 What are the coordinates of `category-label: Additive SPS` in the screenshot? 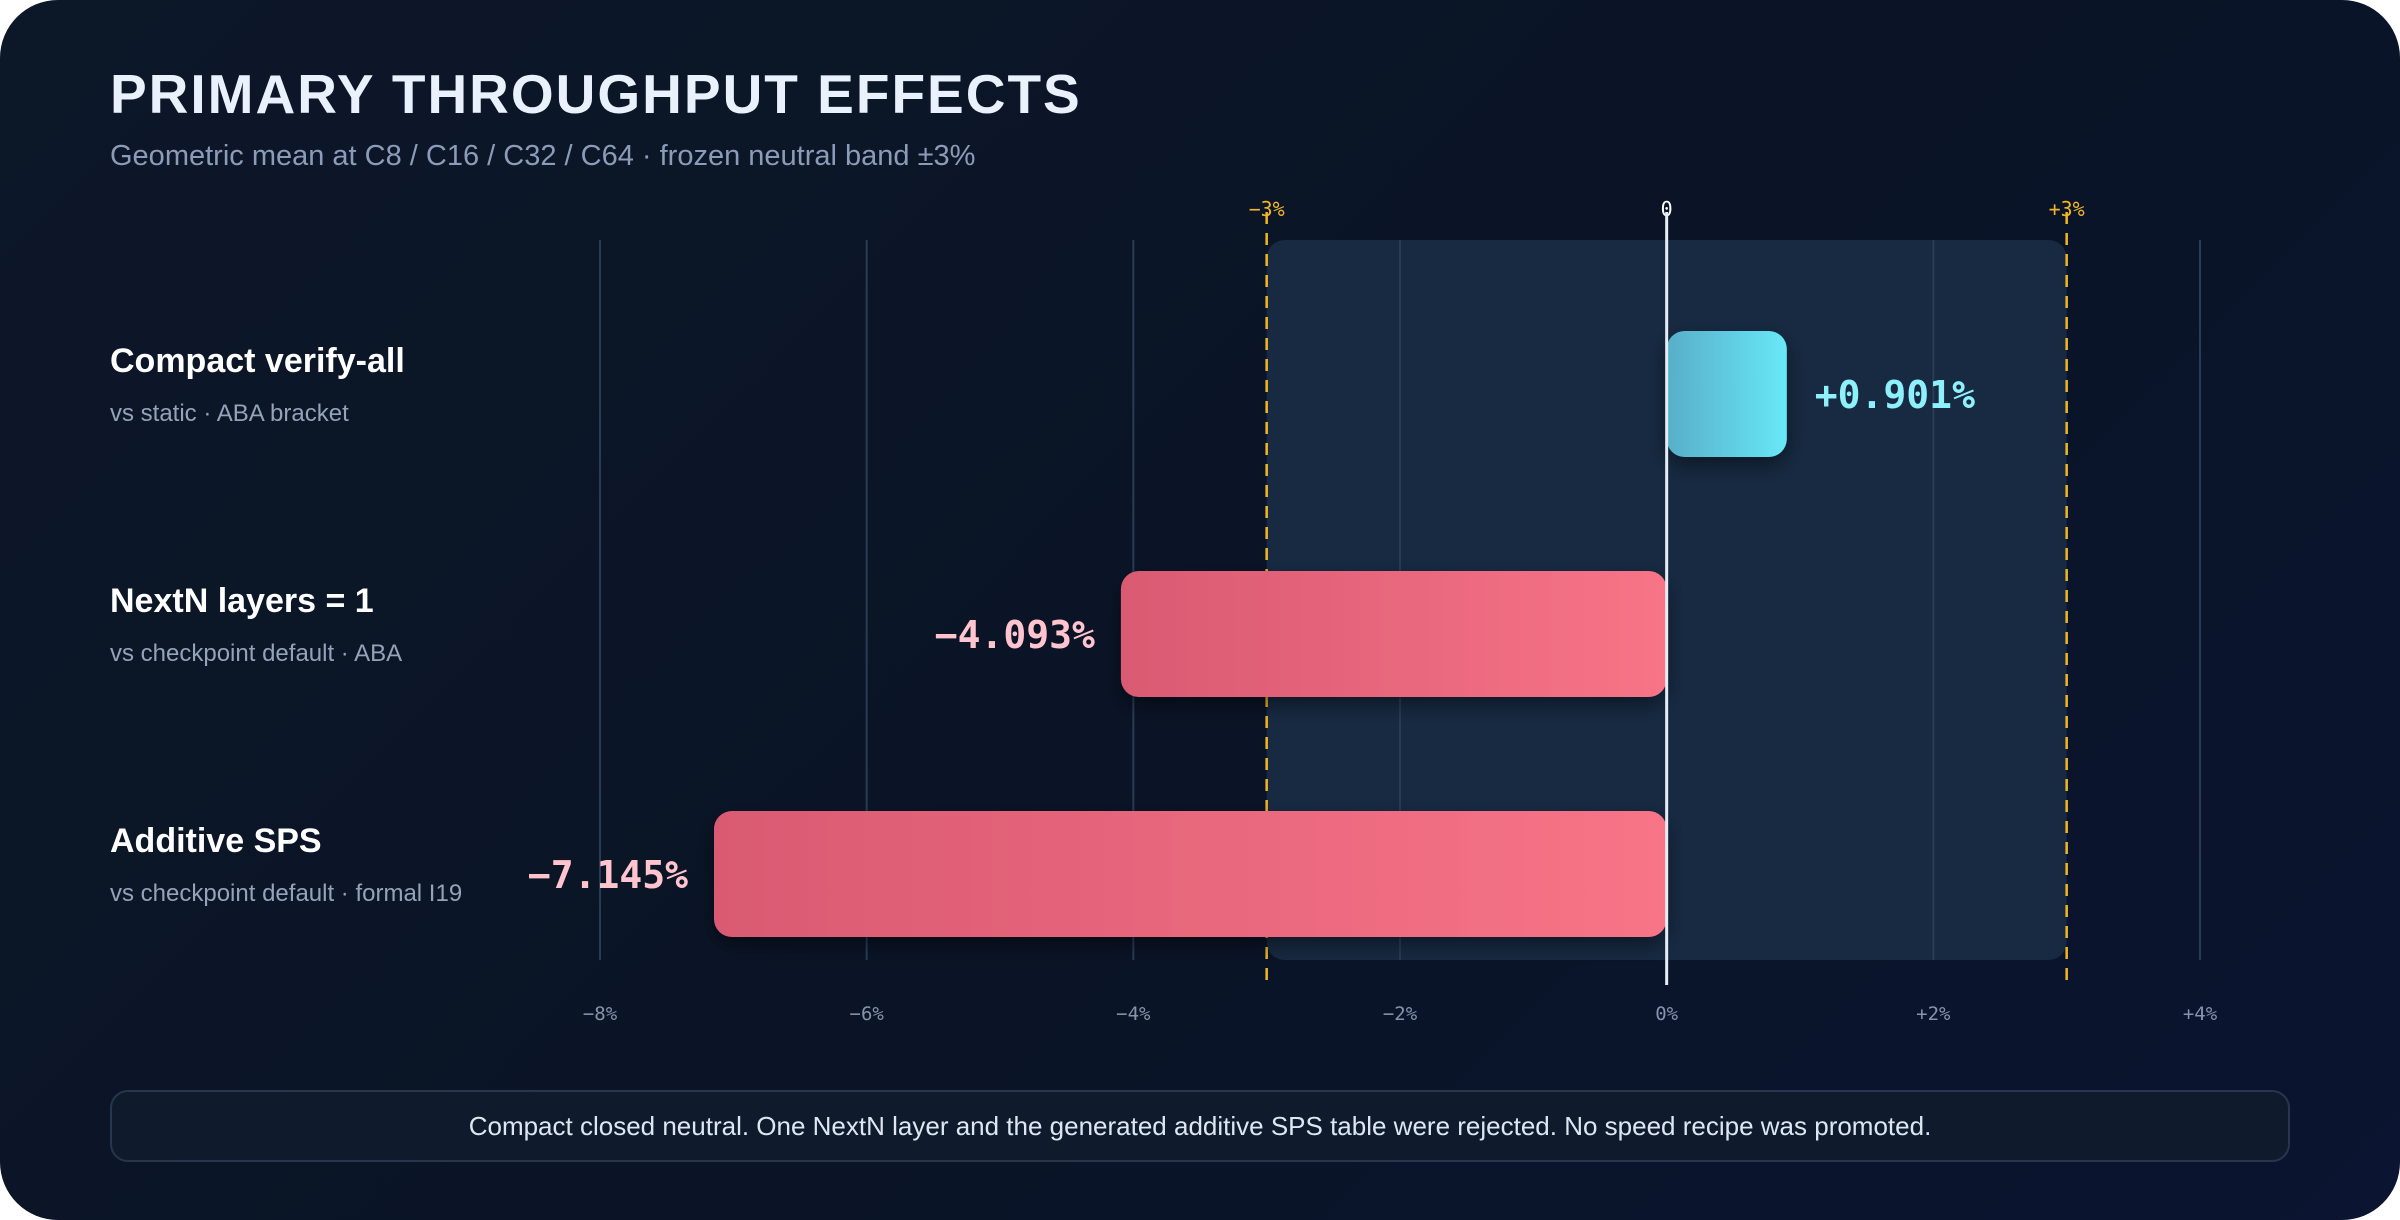 It's located at (216, 841).